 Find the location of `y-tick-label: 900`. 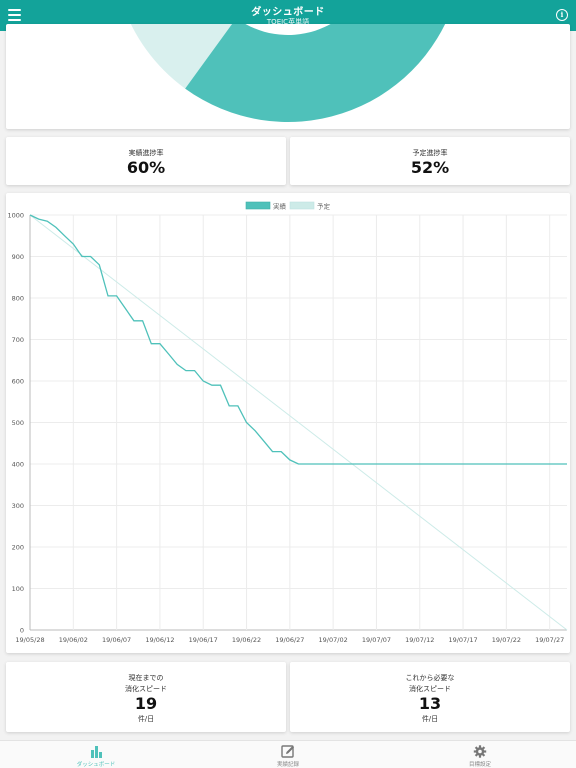

y-tick-label: 900 is located at coordinates (18, 257).